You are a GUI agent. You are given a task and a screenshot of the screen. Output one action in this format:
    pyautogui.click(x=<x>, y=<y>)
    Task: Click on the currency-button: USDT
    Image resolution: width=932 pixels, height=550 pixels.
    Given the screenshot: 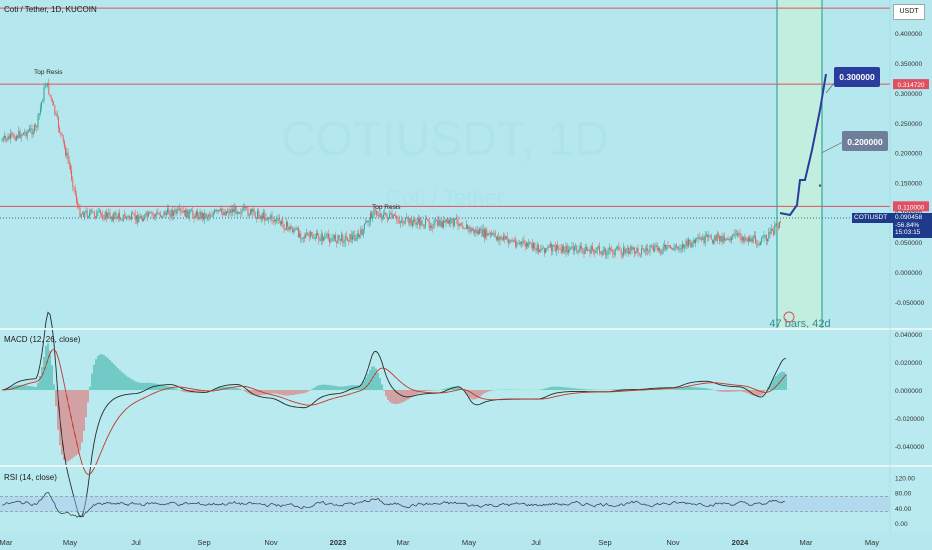 What is the action you would take?
    pyautogui.click(x=909, y=12)
    